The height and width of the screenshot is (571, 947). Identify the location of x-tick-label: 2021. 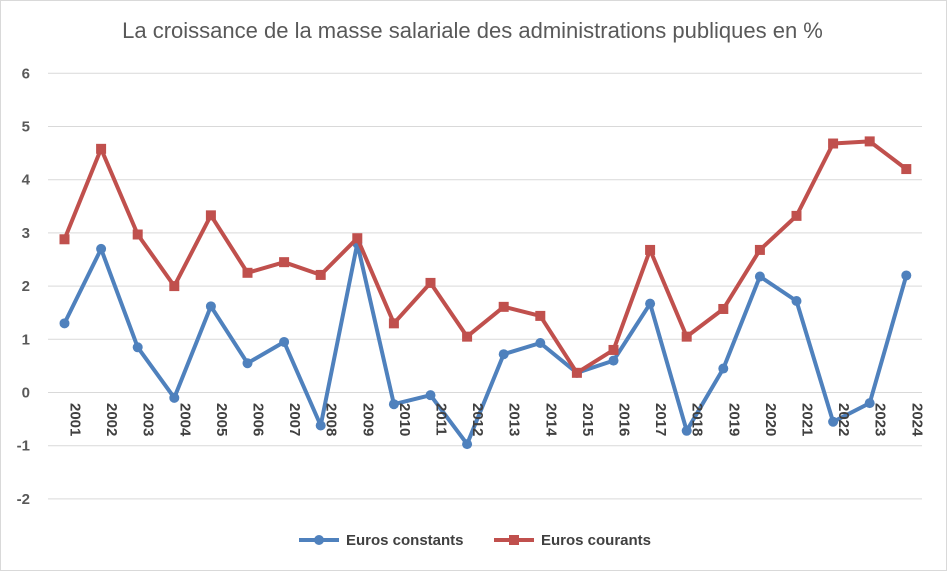
(807, 419).